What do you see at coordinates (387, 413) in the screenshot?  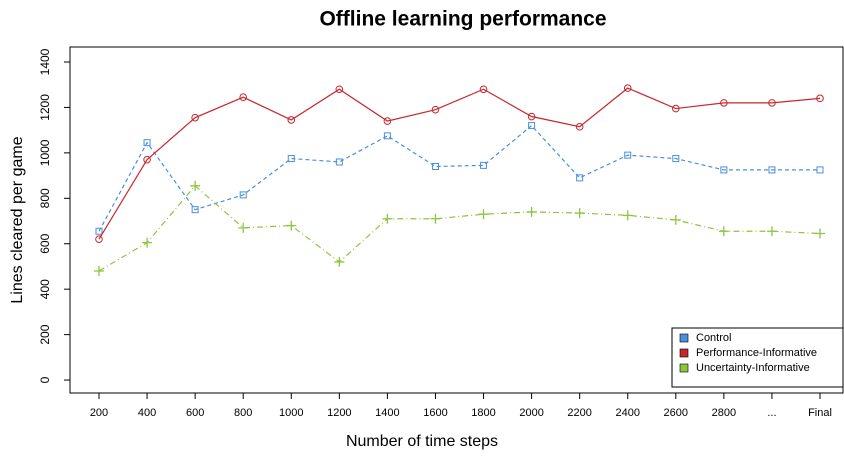 I see `x-tick-label: 1400` at bounding box center [387, 413].